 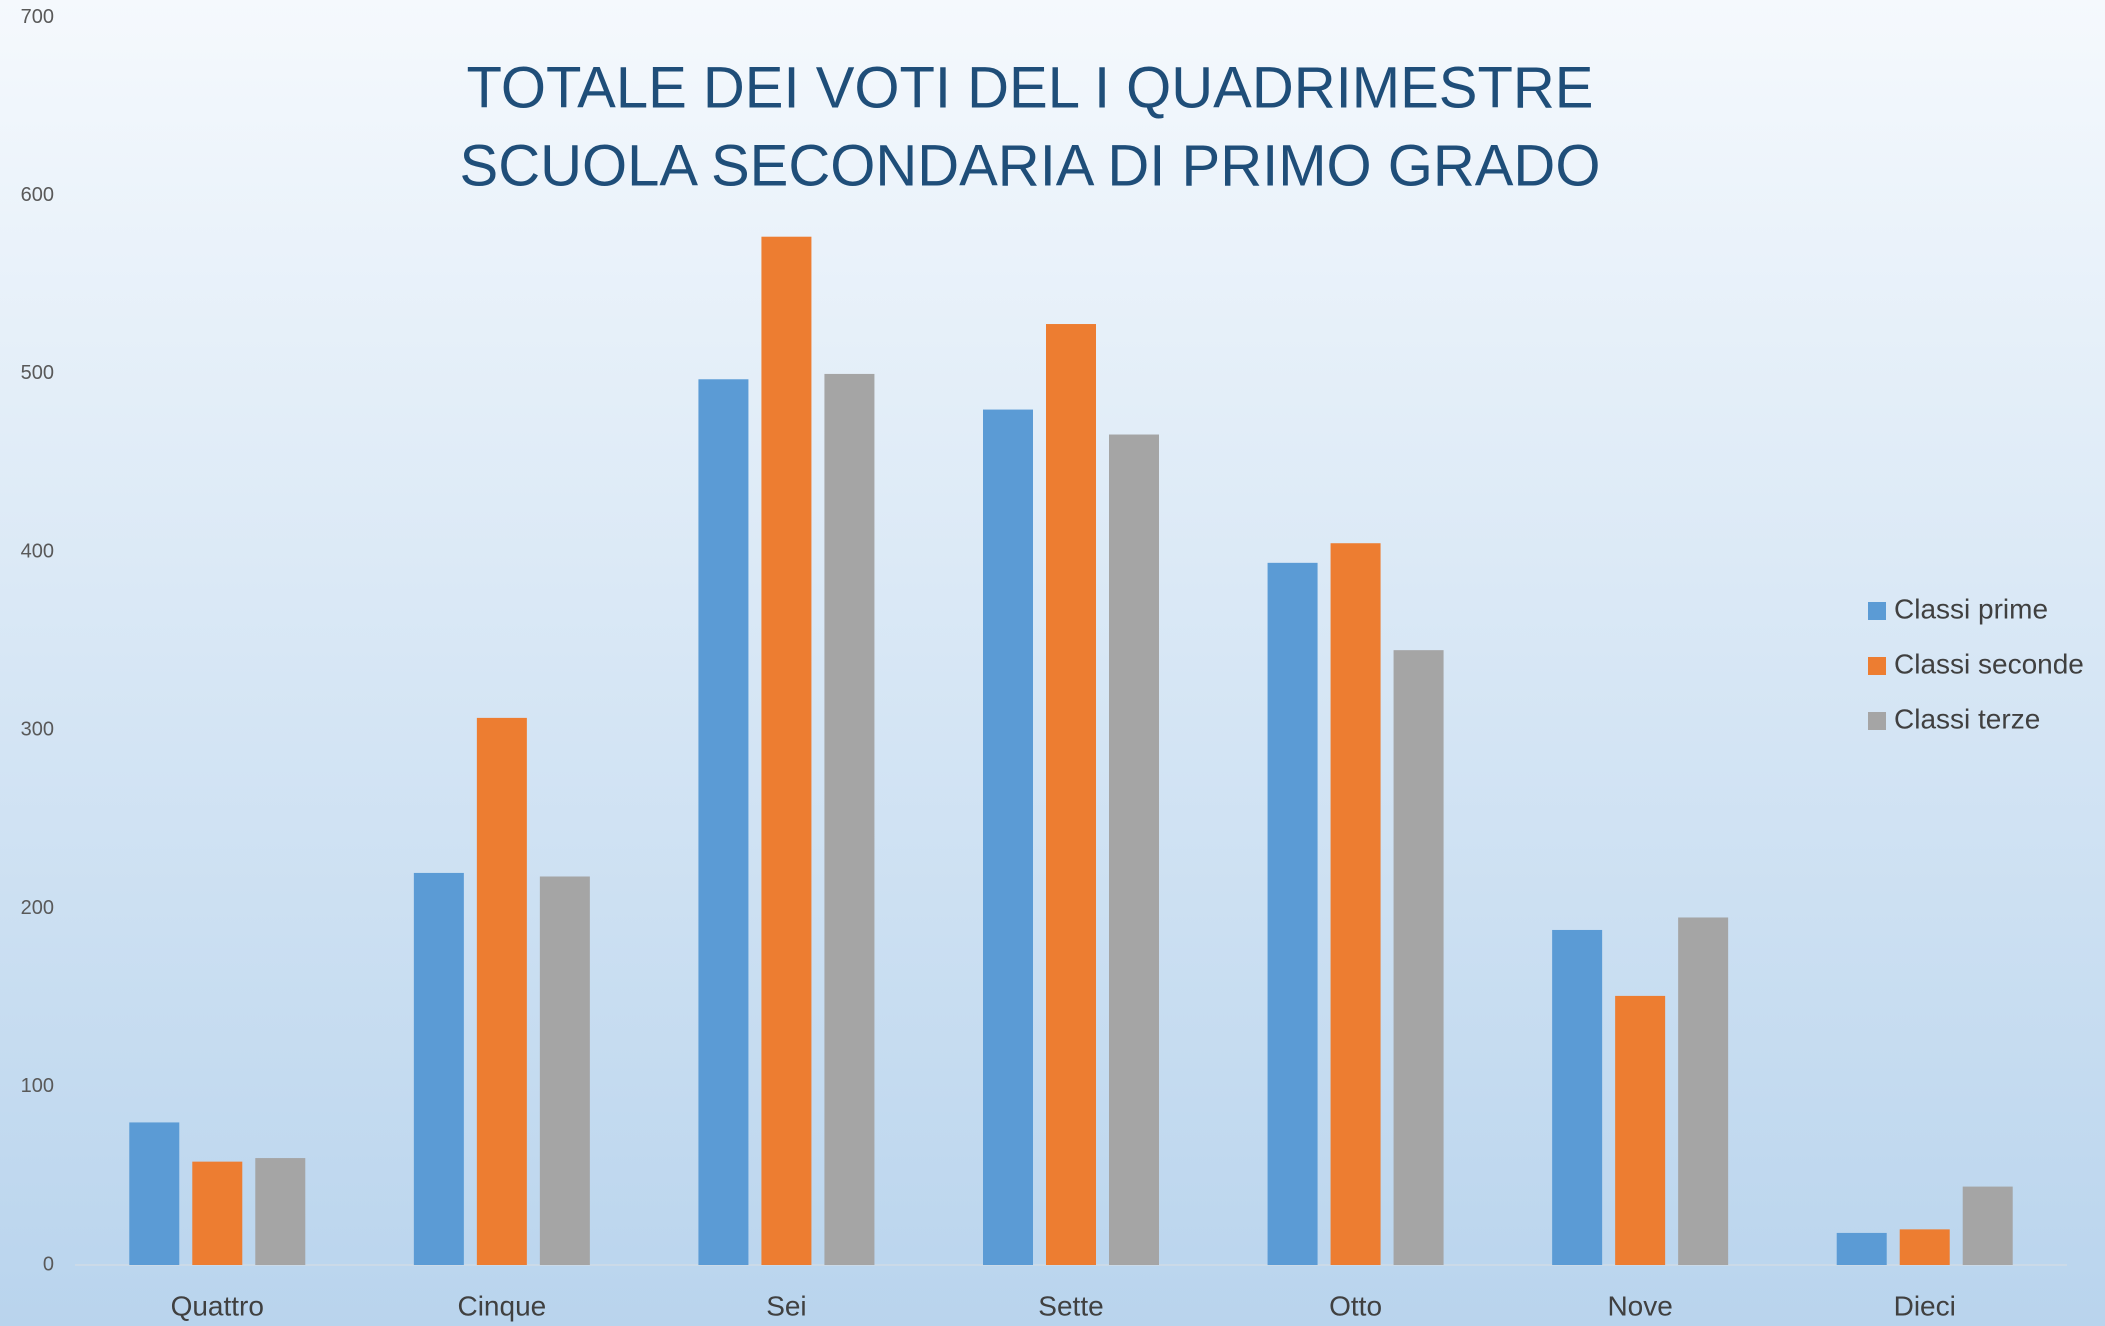 I want to click on x-tick-label: Dieci, so click(x=1925, y=1305).